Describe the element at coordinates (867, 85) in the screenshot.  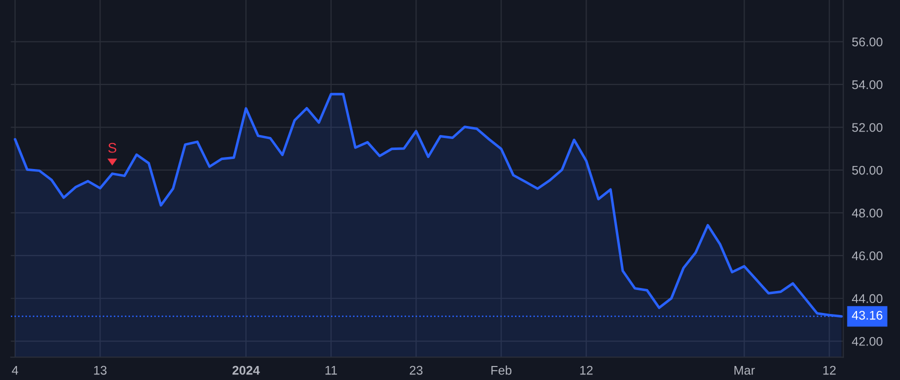
I see `y-tick-label: 54.00` at that location.